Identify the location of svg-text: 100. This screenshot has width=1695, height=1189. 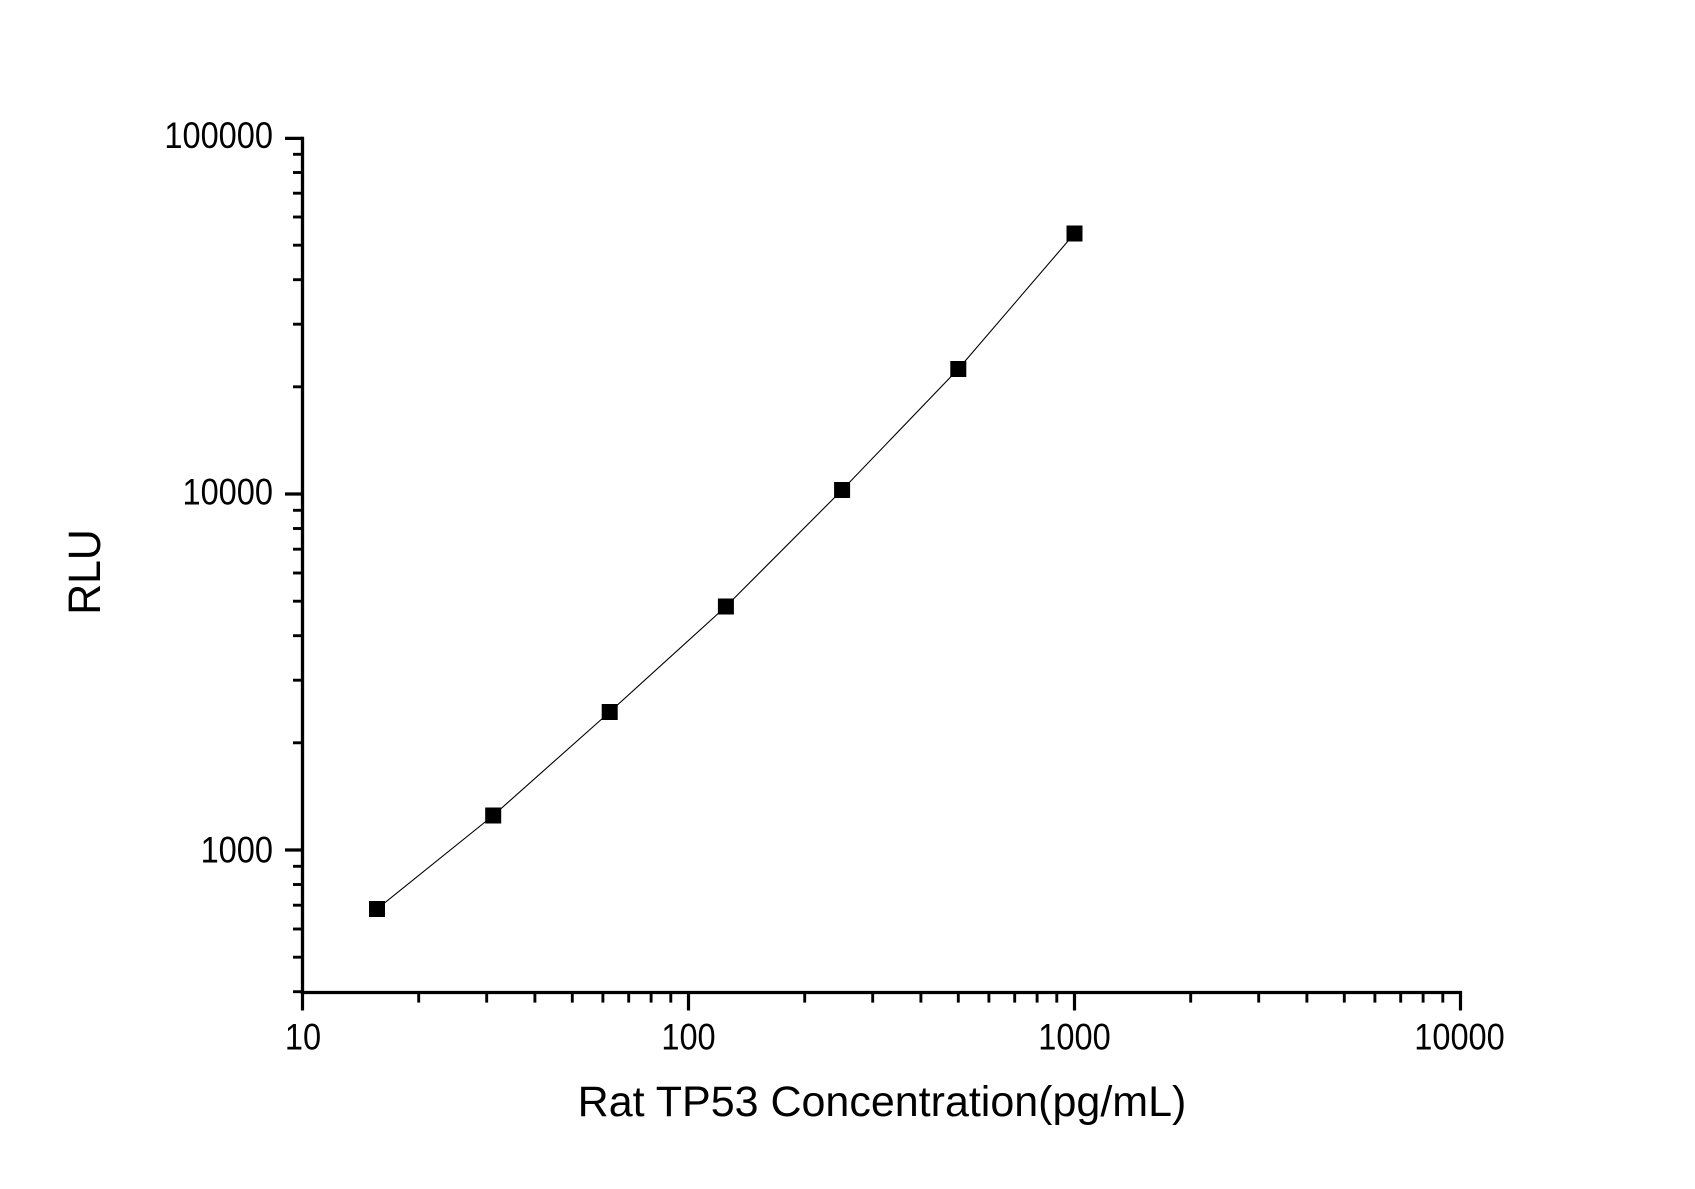
(688, 1036).